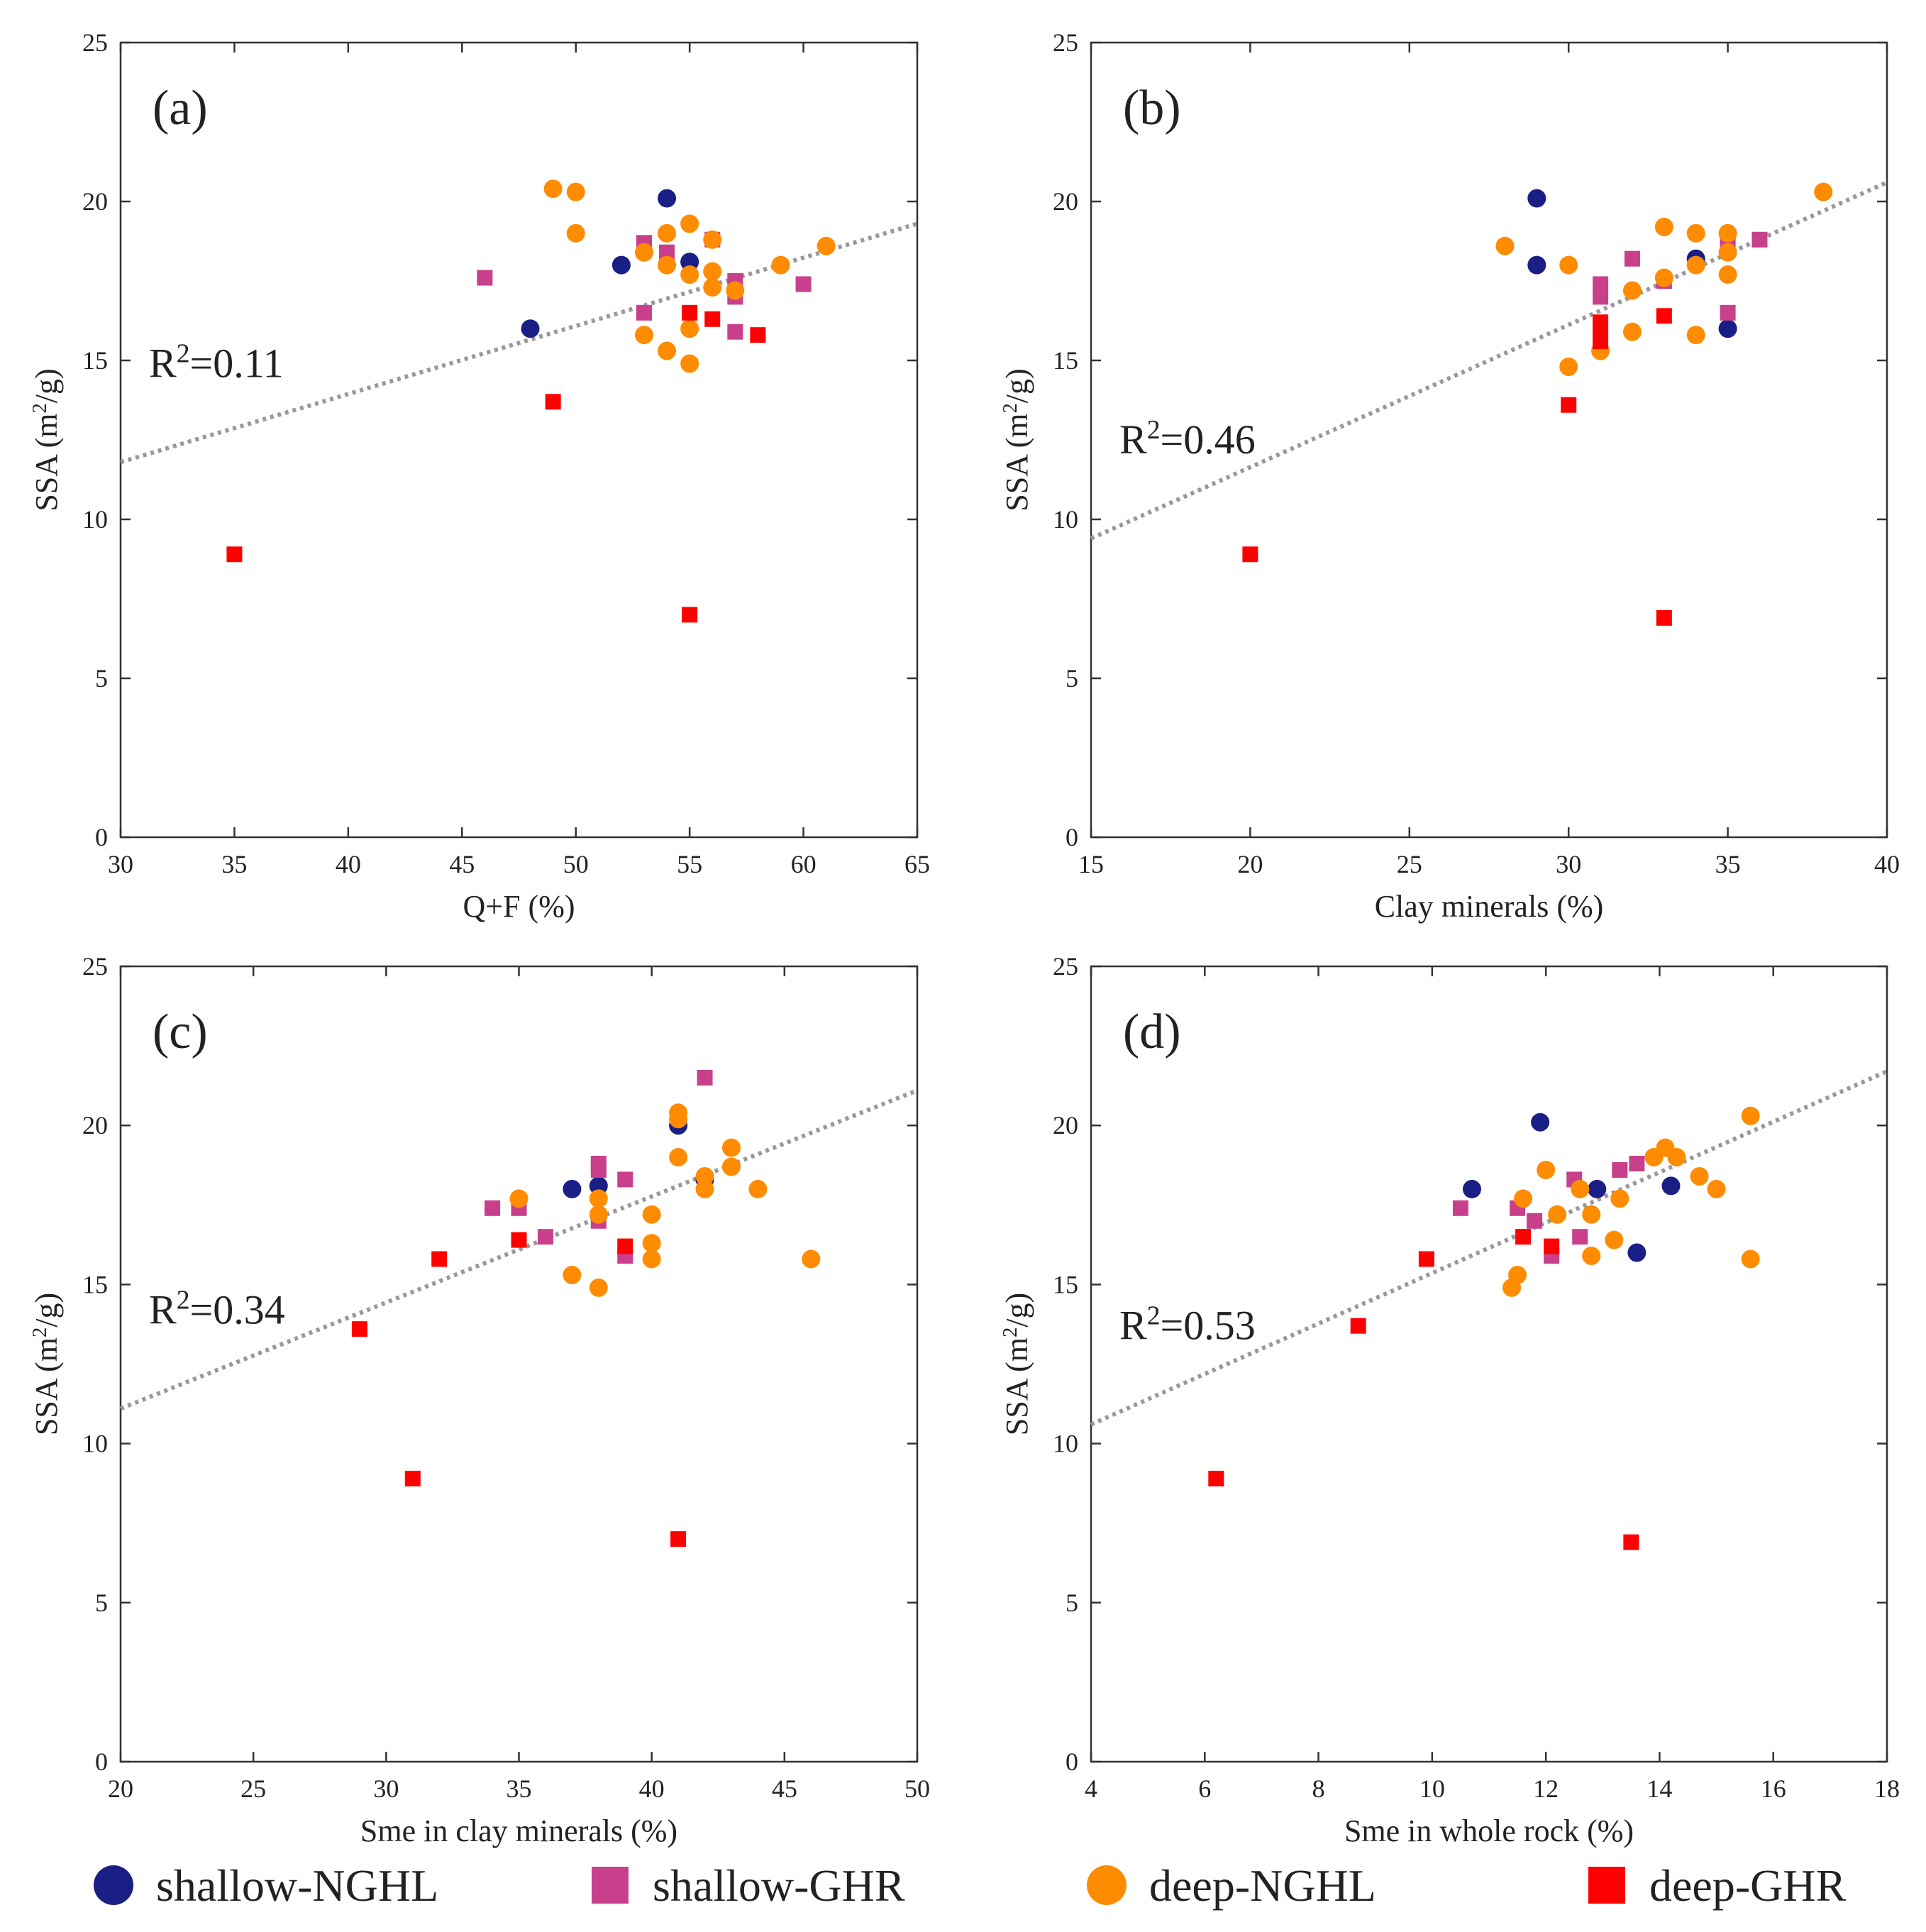  What do you see at coordinates (1091, 1788) in the screenshot?
I see `x-tick-label: 4` at bounding box center [1091, 1788].